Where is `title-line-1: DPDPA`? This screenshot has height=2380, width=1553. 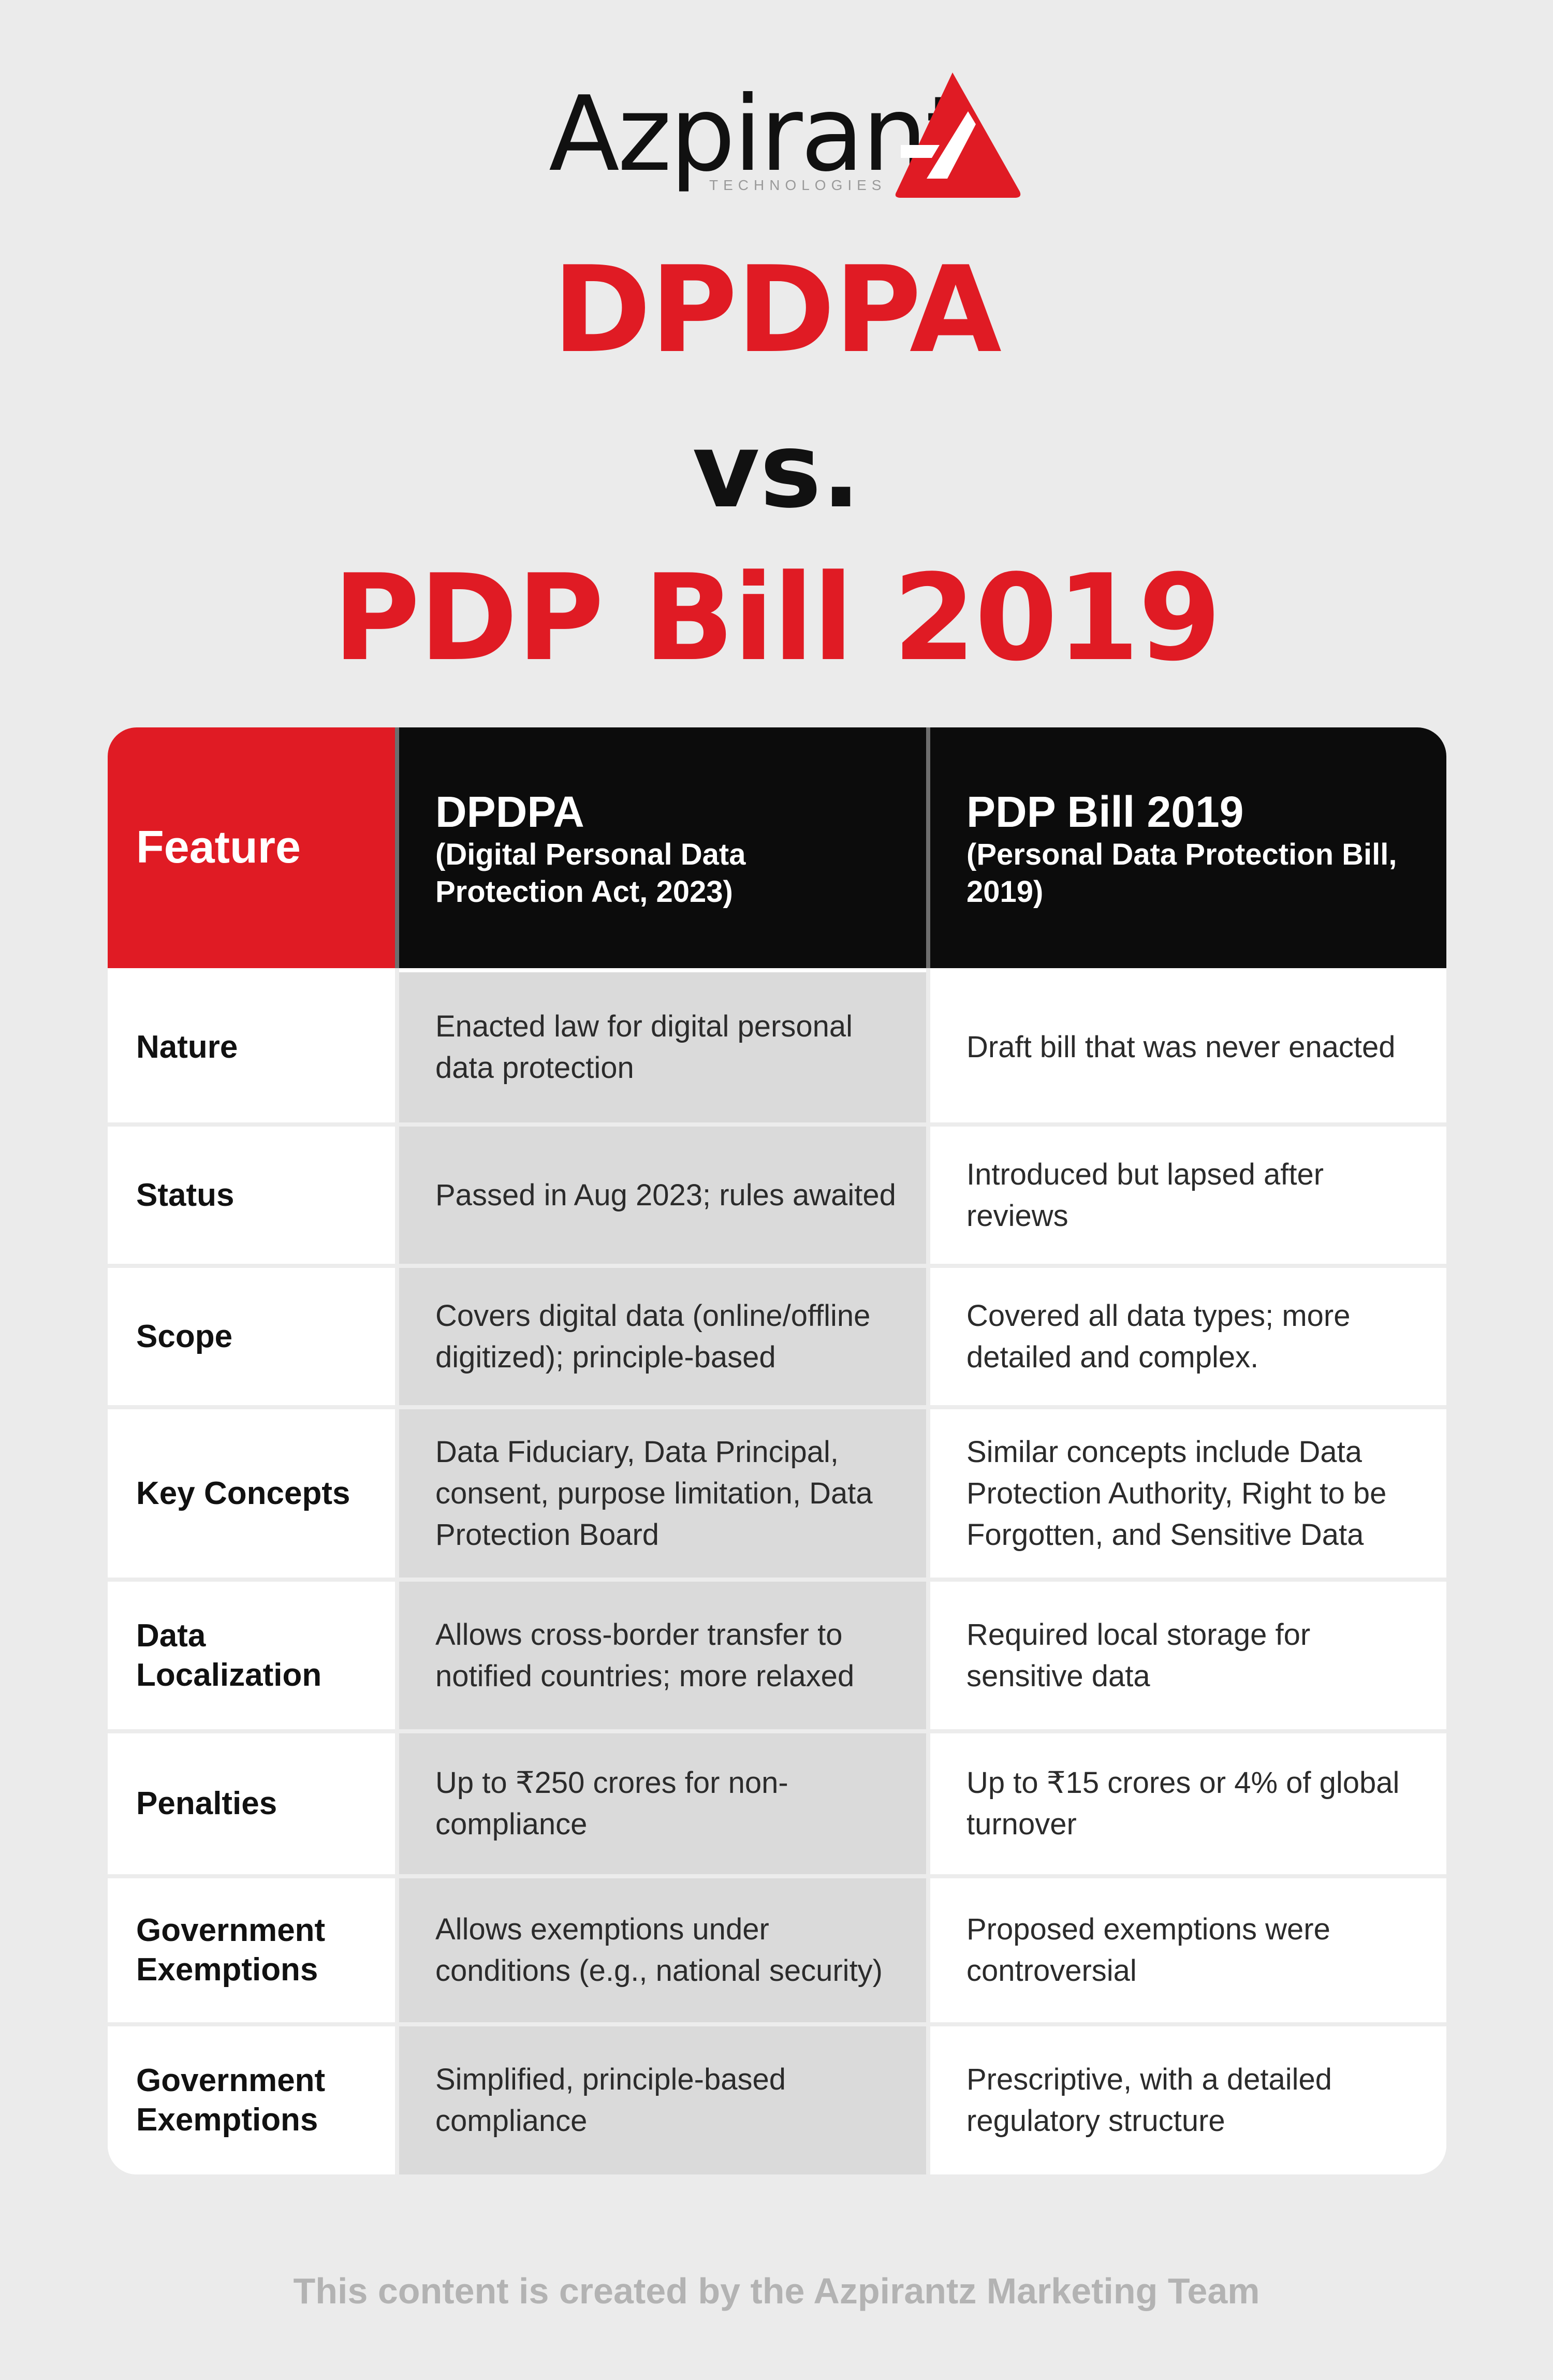 title-line-1: DPDPA is located at coordinates (777, 310).